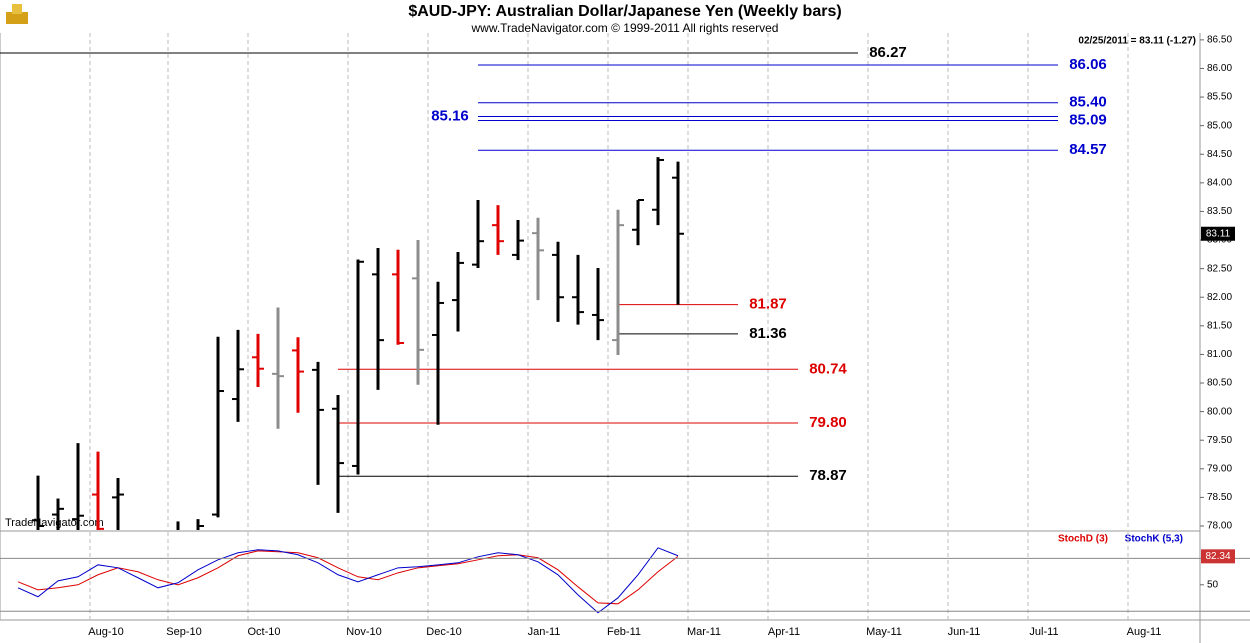 Image resolution: width=1250 pixels, height=643 pixels. Describe the element at coordinates (1088, 119) in the screenshot. I see `level-label: 85.09` at that location.